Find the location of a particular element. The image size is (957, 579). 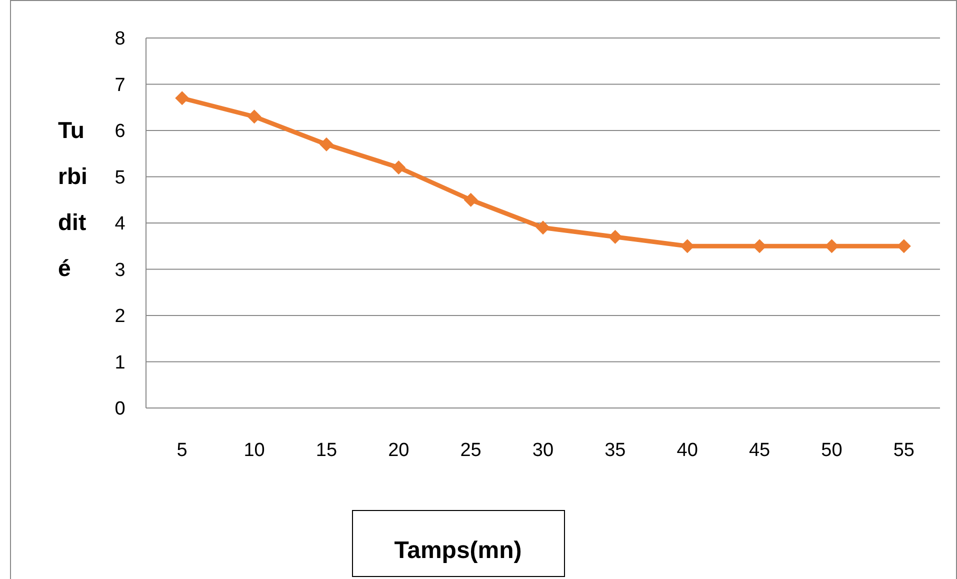

x-tick-label: 15 is located at coordinates (327, 450).